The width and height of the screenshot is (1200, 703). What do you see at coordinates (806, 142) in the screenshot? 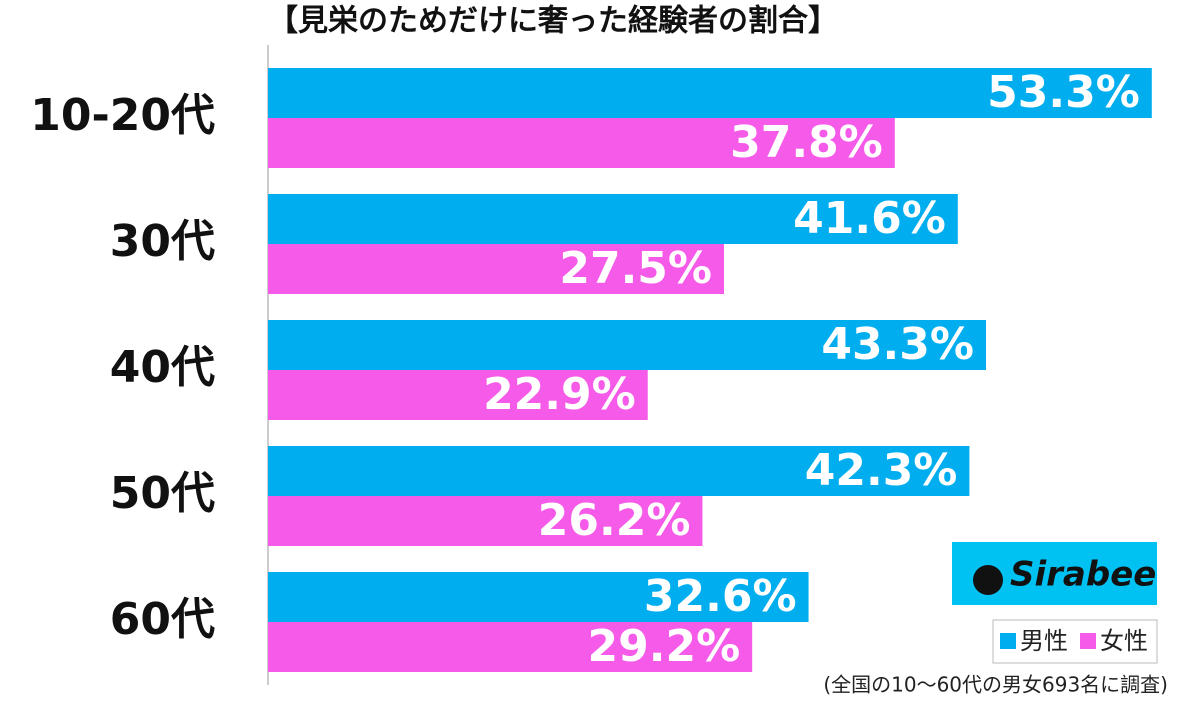
I see `value-label: 37.8%` at bounding box center [806, 142].